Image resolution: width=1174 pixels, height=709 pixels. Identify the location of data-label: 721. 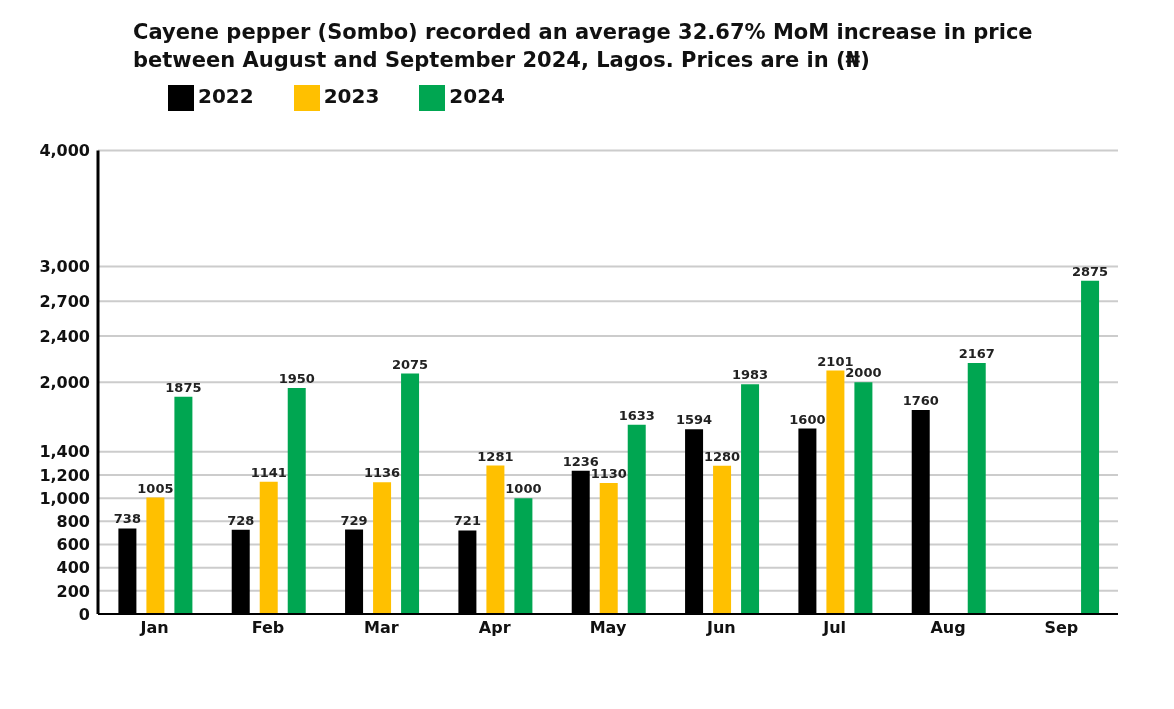
(467, 521).